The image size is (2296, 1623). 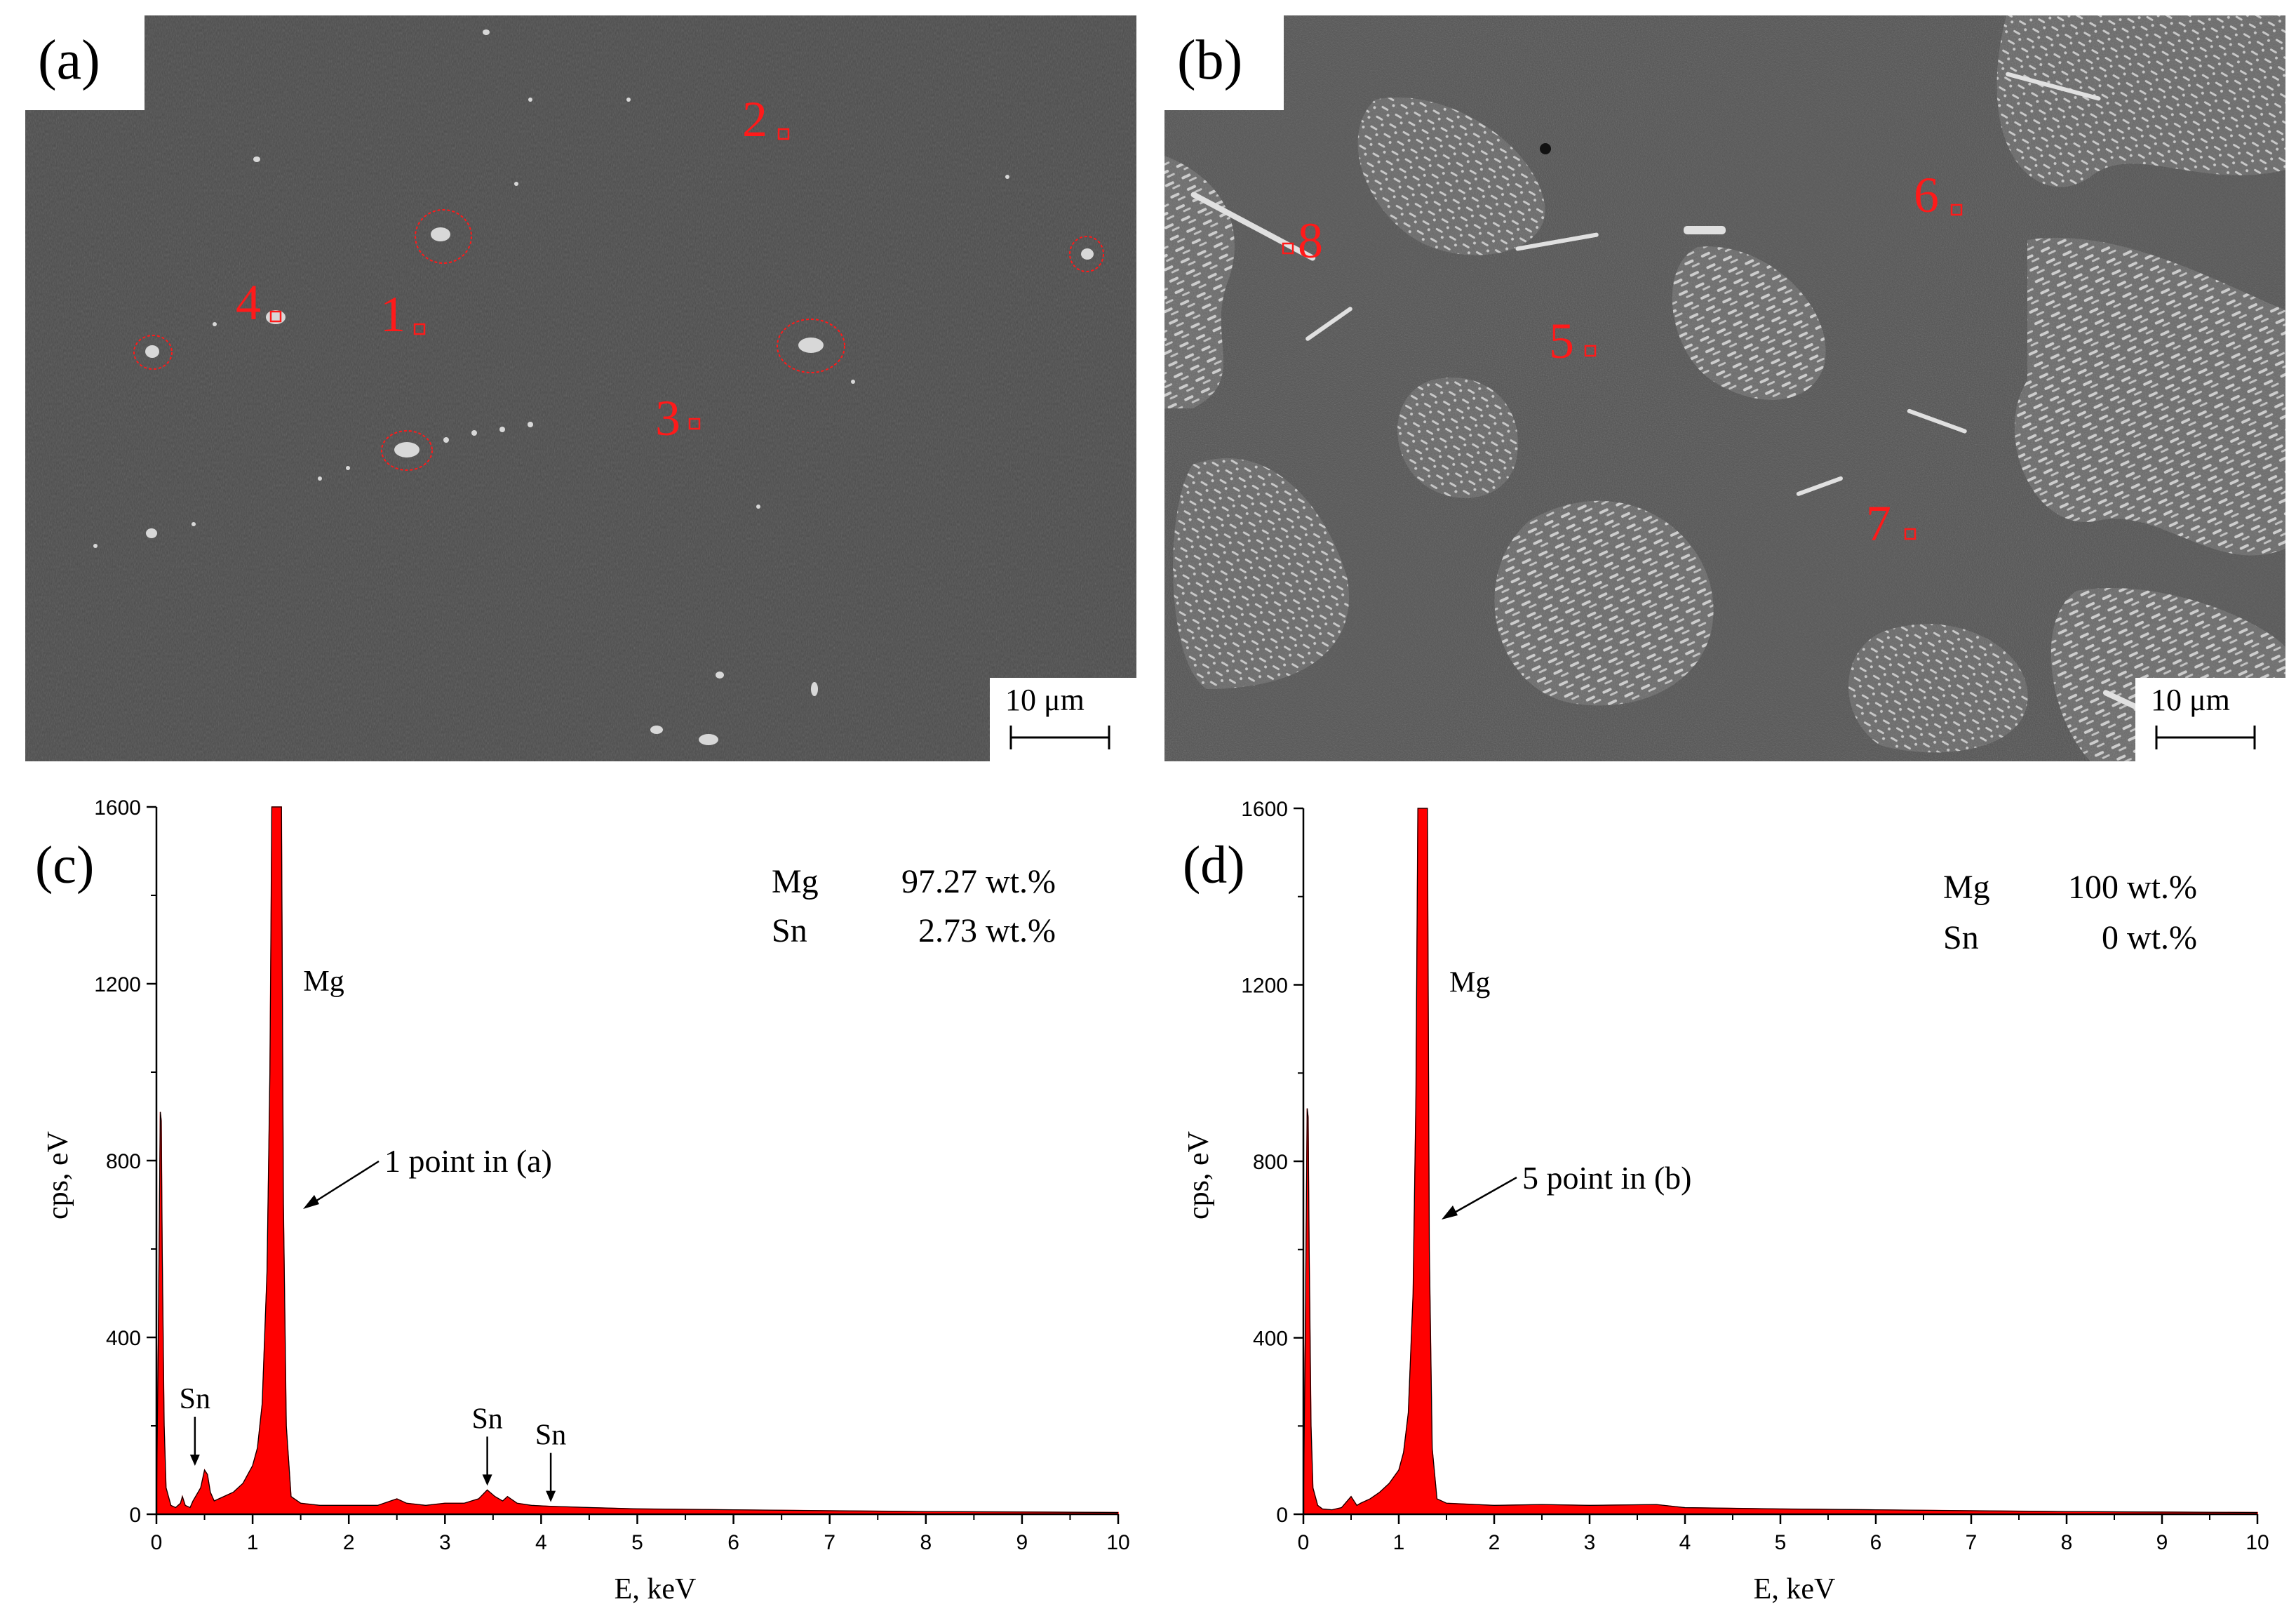 I want to click on peak-label-c-sn-2: Sn, so click(x=486, y=1419).